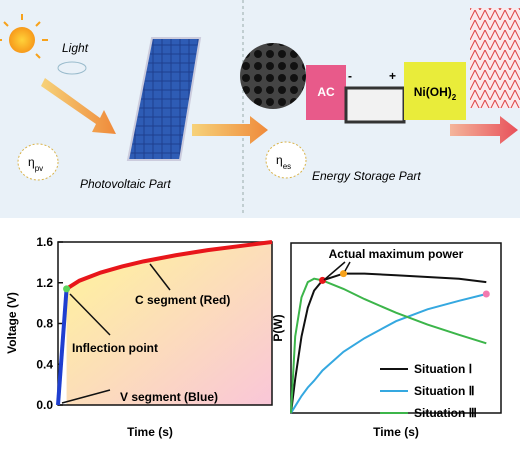  I want to click on ac-label: AC, so click(326, 92).